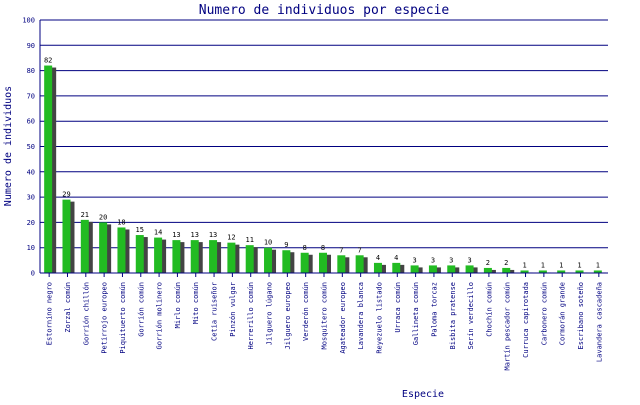 This screenshot has height=405, width=640. What do you see at coordinates (196, 303) in the screenshot?
I see `category-label: Mito común` at bounding box center [196, 303].